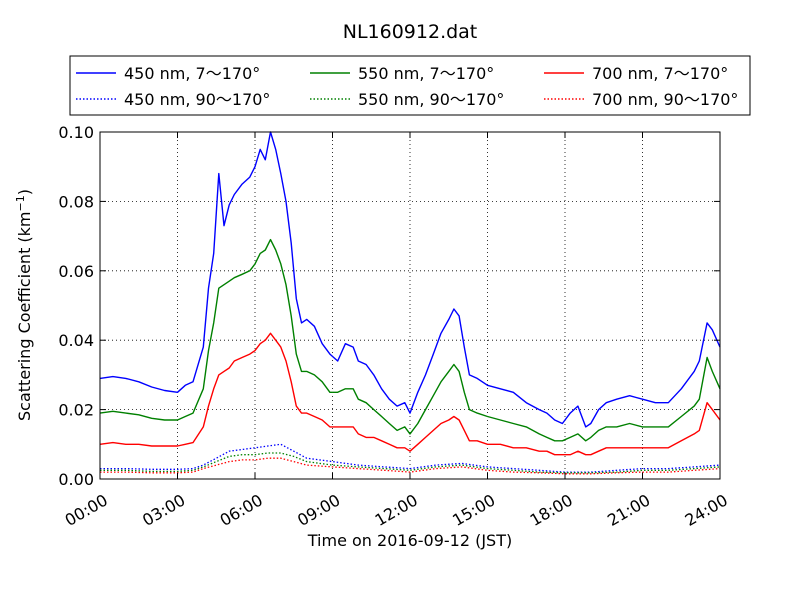  Describe the element at coordinates (706, 510) in the screenshot. I see `x-tick-label: 24:00` at that location.